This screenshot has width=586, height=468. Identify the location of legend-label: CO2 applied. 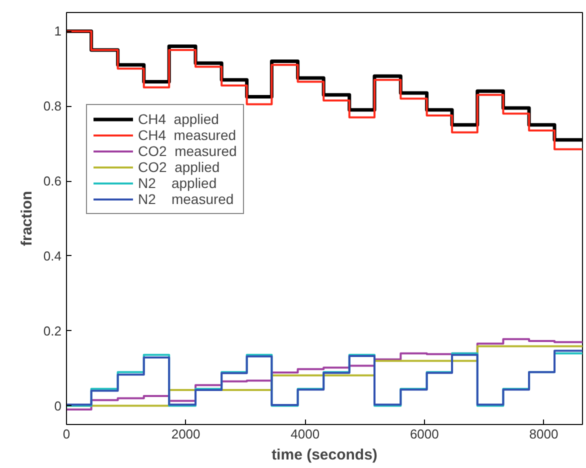
(179, 167).